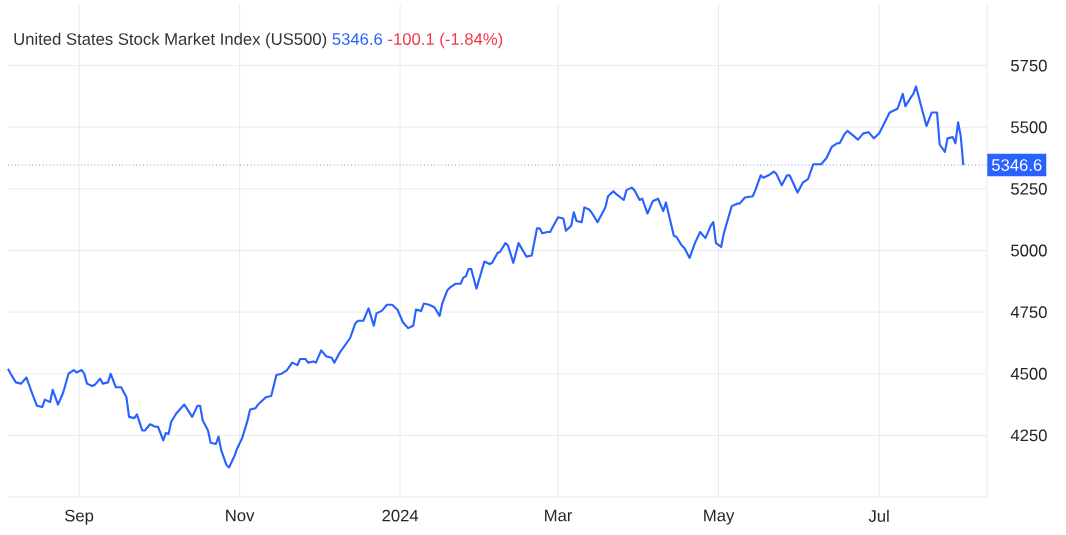  Describe the element at coordinates (1028, 312) in the screenshot. I see `y-tick-label: 4750` at that location.